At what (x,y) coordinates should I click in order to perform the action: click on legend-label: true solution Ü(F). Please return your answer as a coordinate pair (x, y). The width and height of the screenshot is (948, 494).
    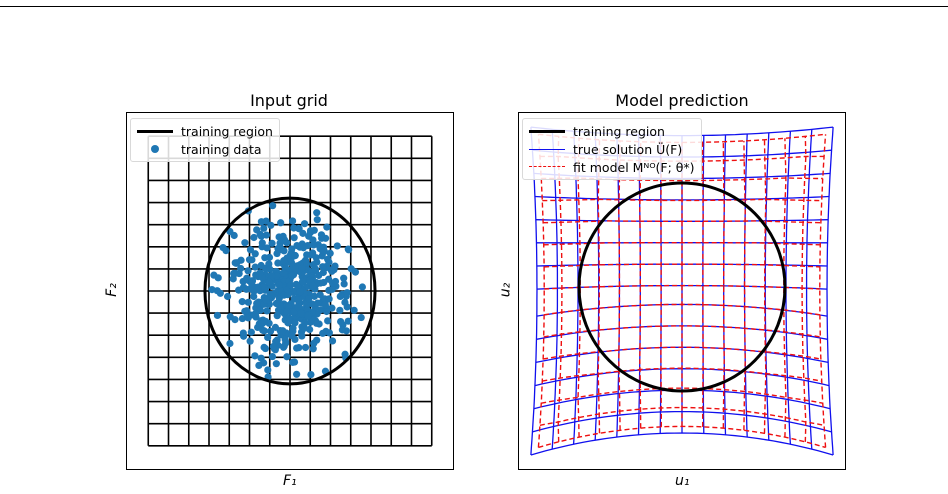
    Looking at the image, I should click on (628, 149).